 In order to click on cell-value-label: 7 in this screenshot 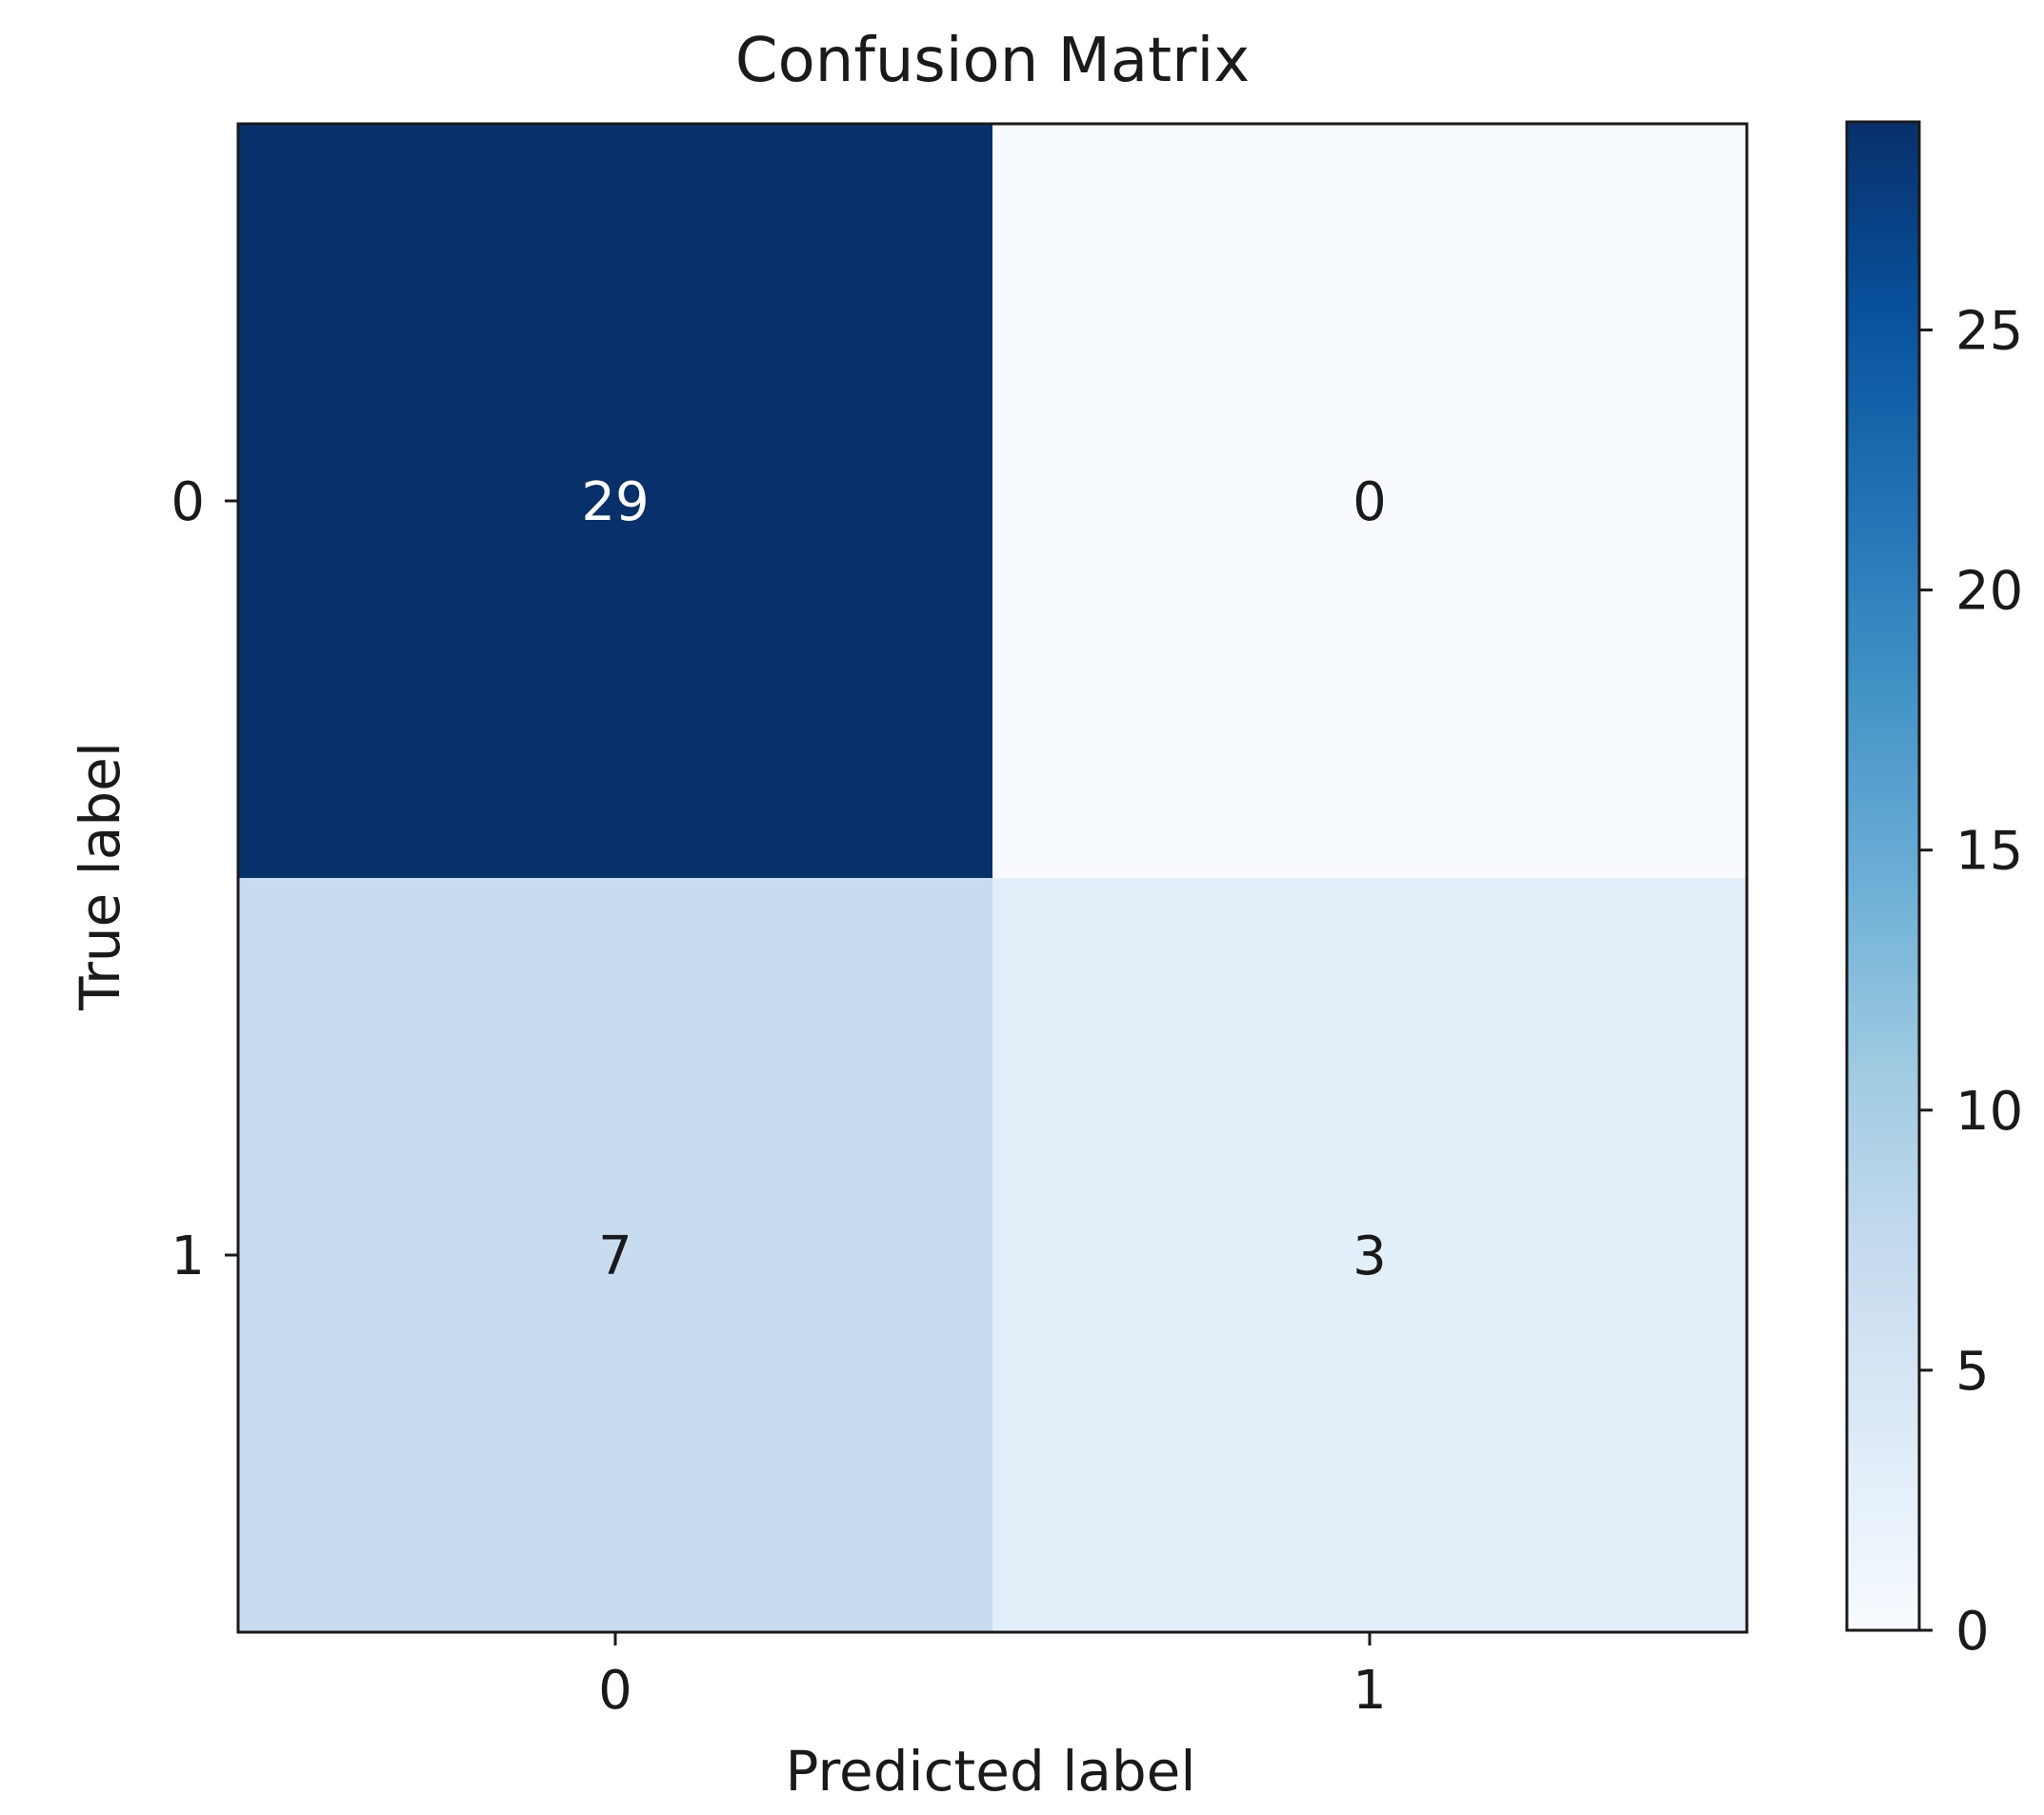, I will do `click(615, 1257)`.